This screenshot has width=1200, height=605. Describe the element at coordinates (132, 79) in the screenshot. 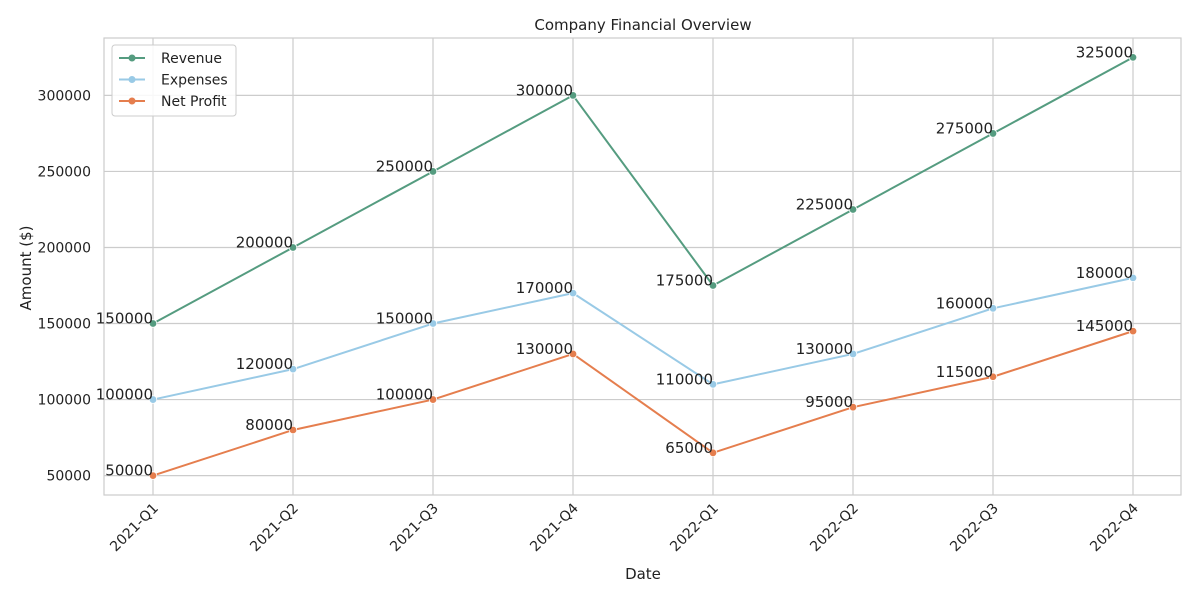

I see `legend-marker-expenses` at that location.